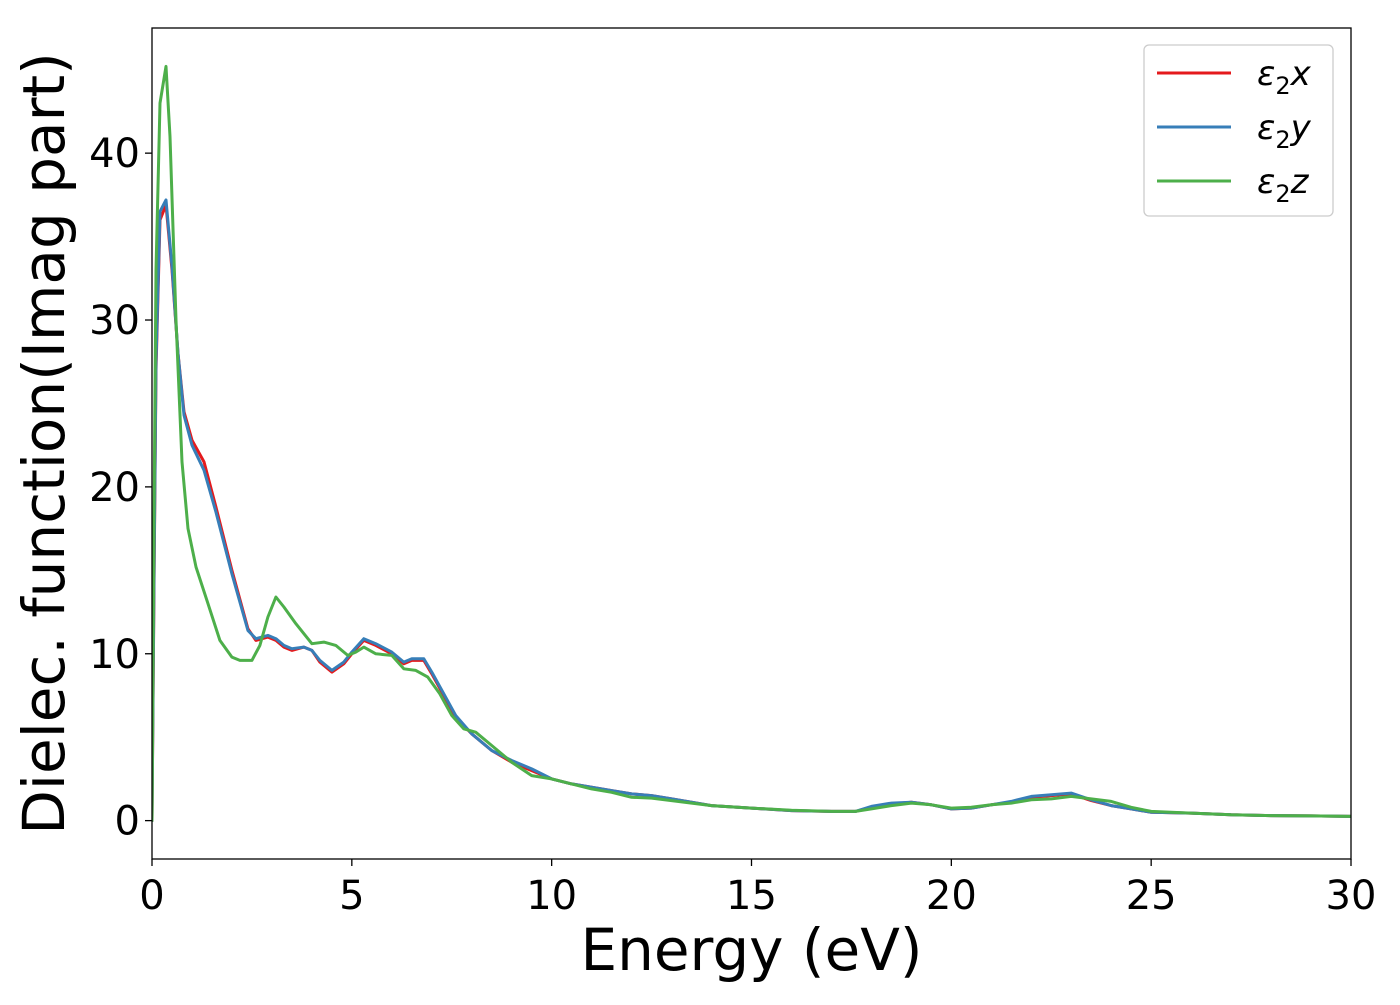  Describe the element at coordinates (1351, 896) in the screenshot. I see `x-tick-label: 30` at that location.